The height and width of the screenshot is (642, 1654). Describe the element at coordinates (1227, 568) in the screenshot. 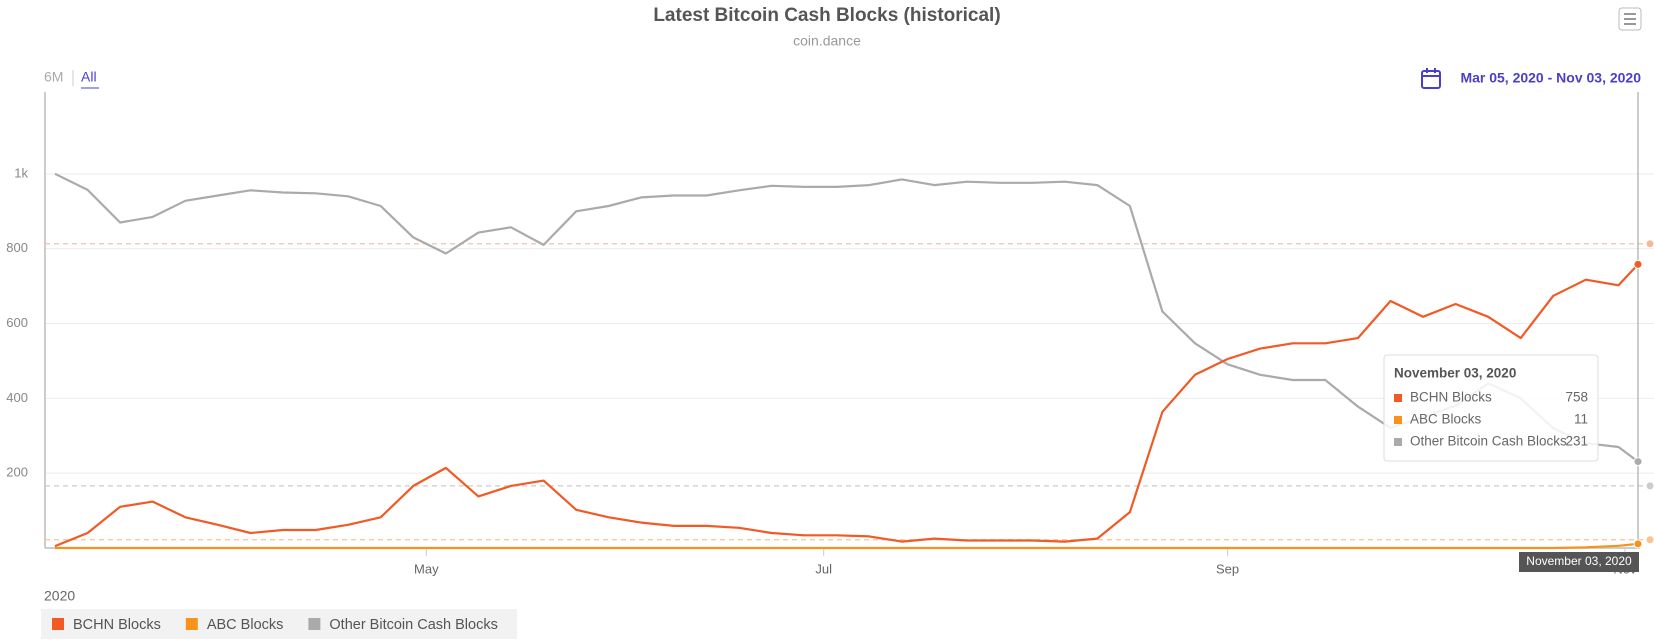

I see `x-tick-label: Sep` at that location.